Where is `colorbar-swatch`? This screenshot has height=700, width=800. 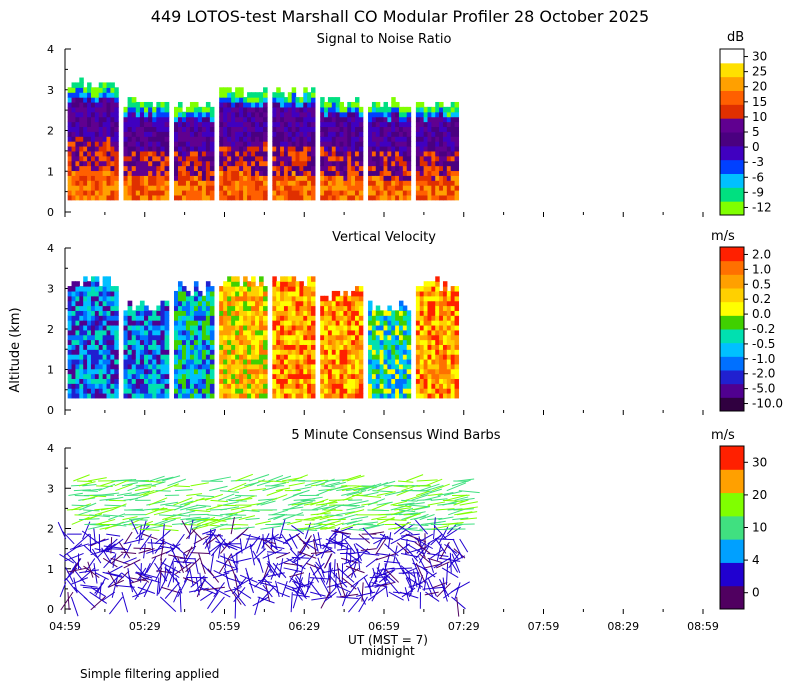 colorbar-swatch is located at coordinates (732, 363).